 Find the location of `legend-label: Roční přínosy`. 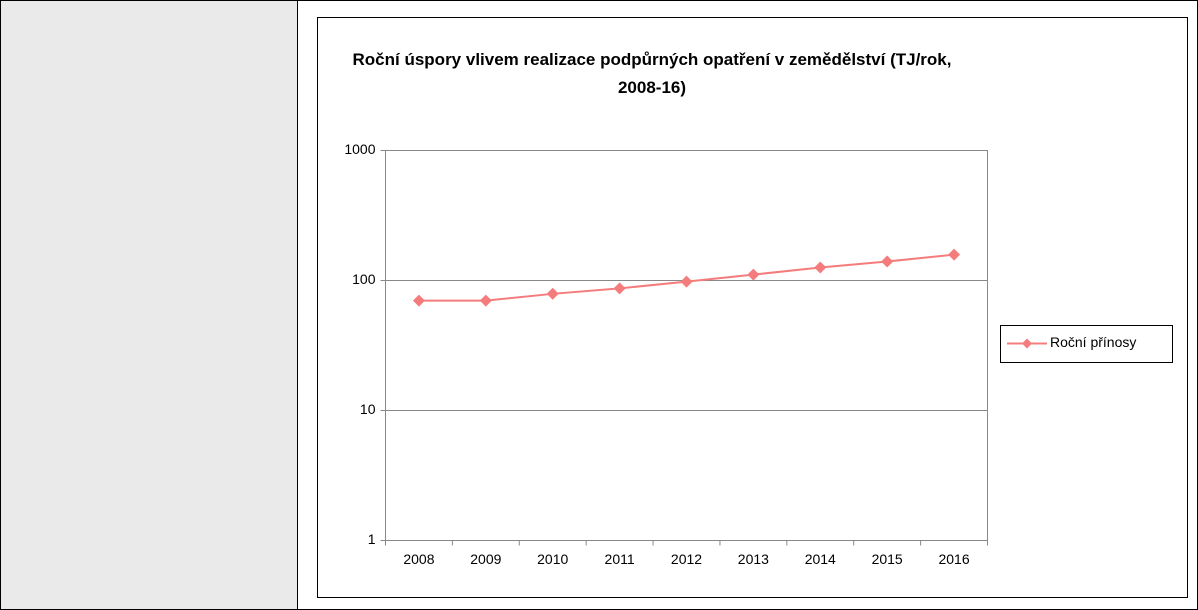

legend-label: Roční přínosy is located at coordinates (1093, 342).